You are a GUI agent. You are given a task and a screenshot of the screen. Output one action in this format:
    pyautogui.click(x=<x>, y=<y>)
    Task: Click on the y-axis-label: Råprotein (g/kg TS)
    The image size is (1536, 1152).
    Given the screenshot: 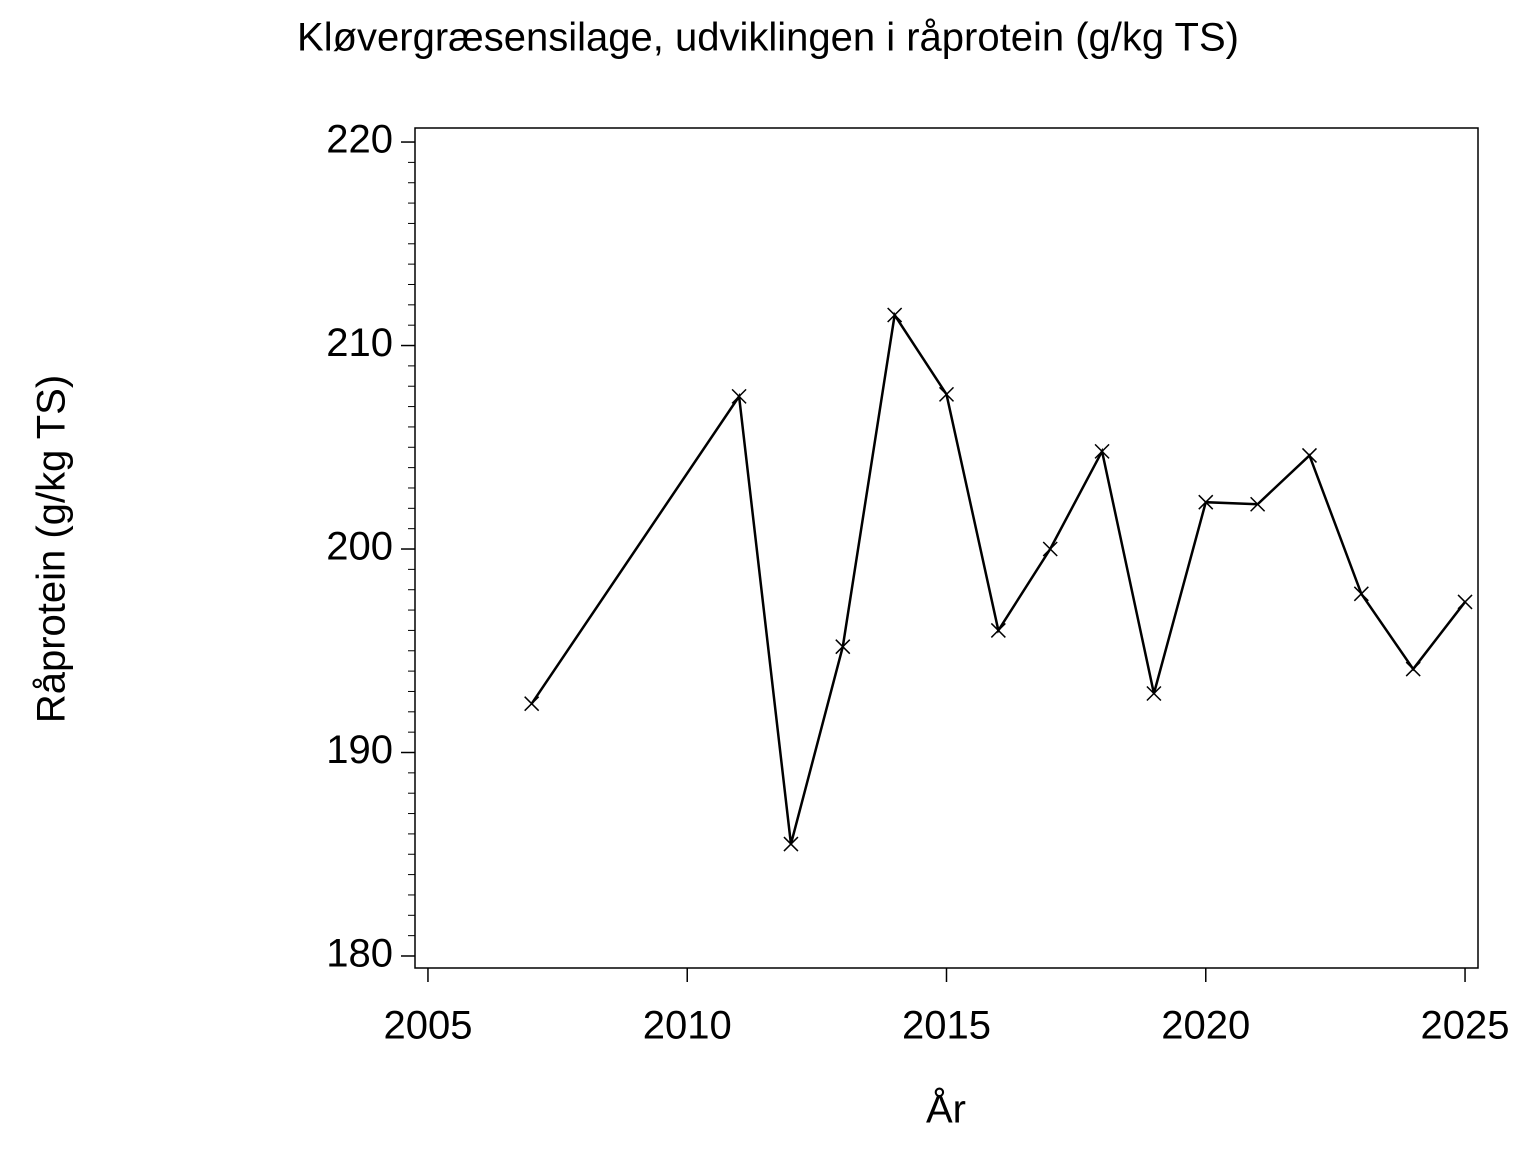 What is the action you would take?
    pyautogui.click(x=52, y=549)
    